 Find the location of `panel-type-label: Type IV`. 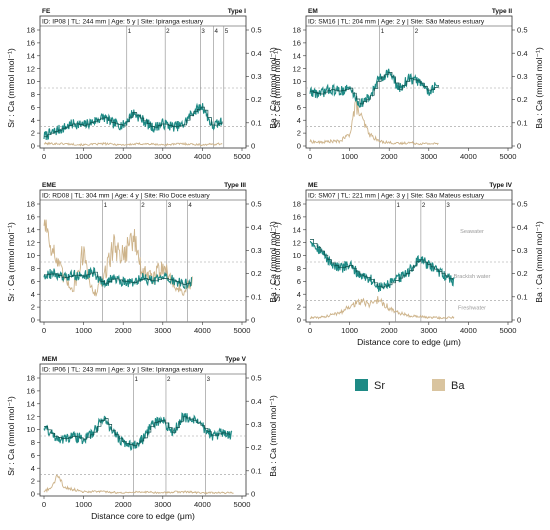

panel-type-label: Type IV is located at coordinates (500, 185).